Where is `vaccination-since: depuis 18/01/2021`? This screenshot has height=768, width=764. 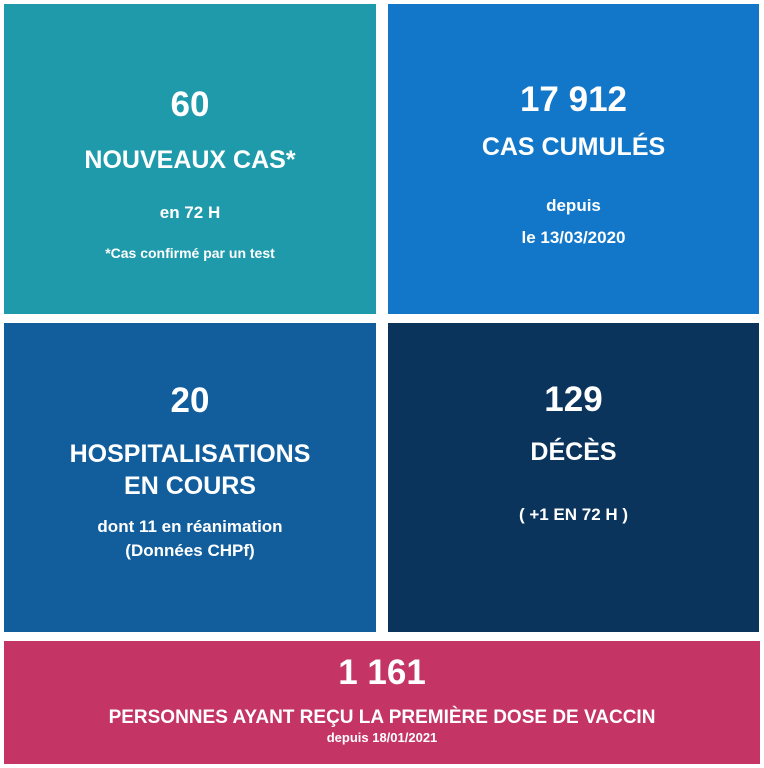 vaccination-since: depuis 18/01/2021 is located at coordinates (382, 737).